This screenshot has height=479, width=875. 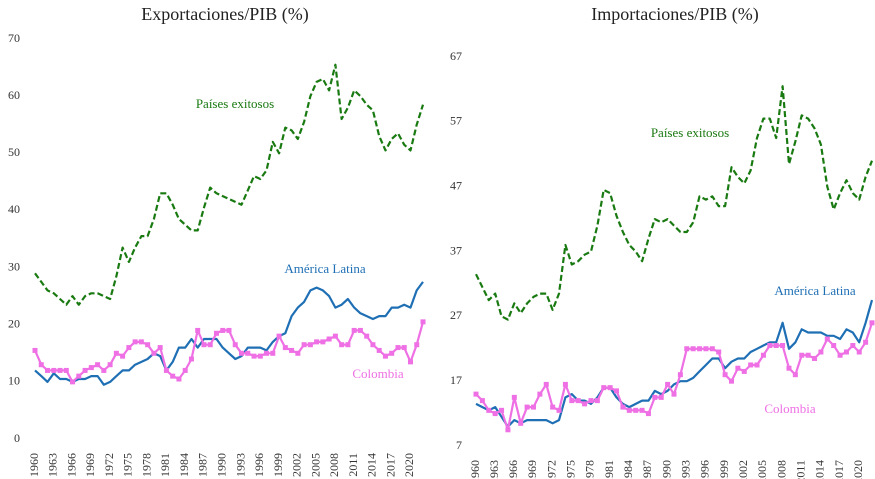 What do you see at coordinates (409, 465) in the screenshot?
I see `x-tick-label: 2020` at bounding box center [409, 465].